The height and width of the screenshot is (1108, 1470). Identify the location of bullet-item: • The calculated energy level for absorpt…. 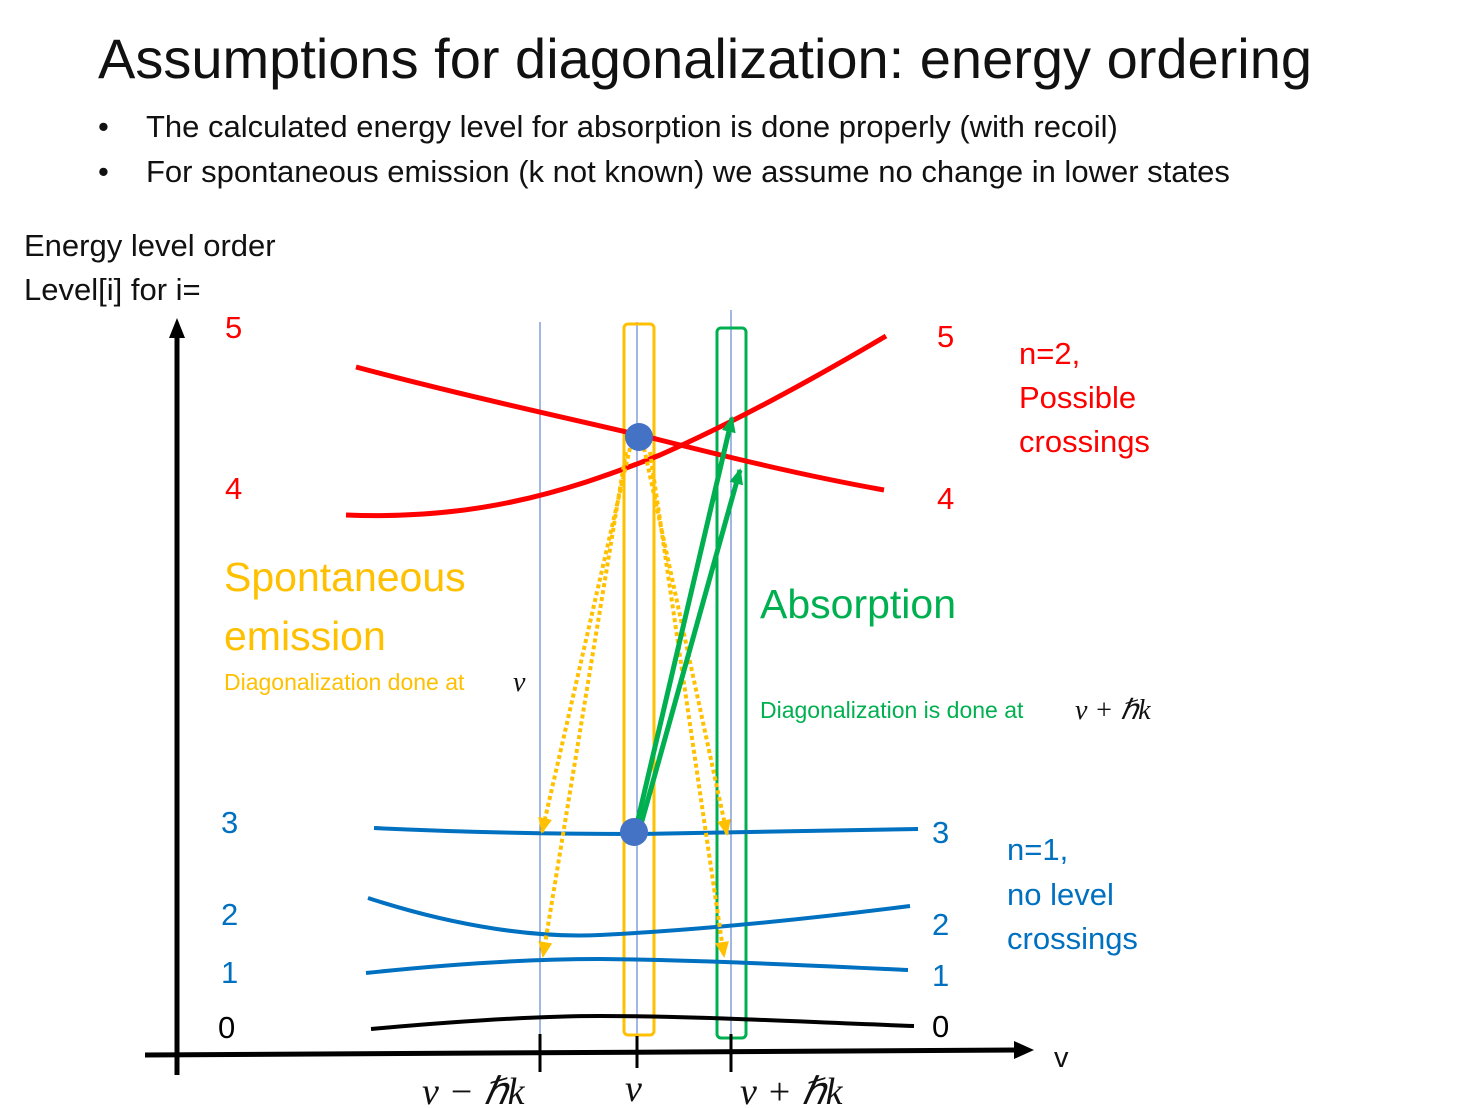
(608, 126).